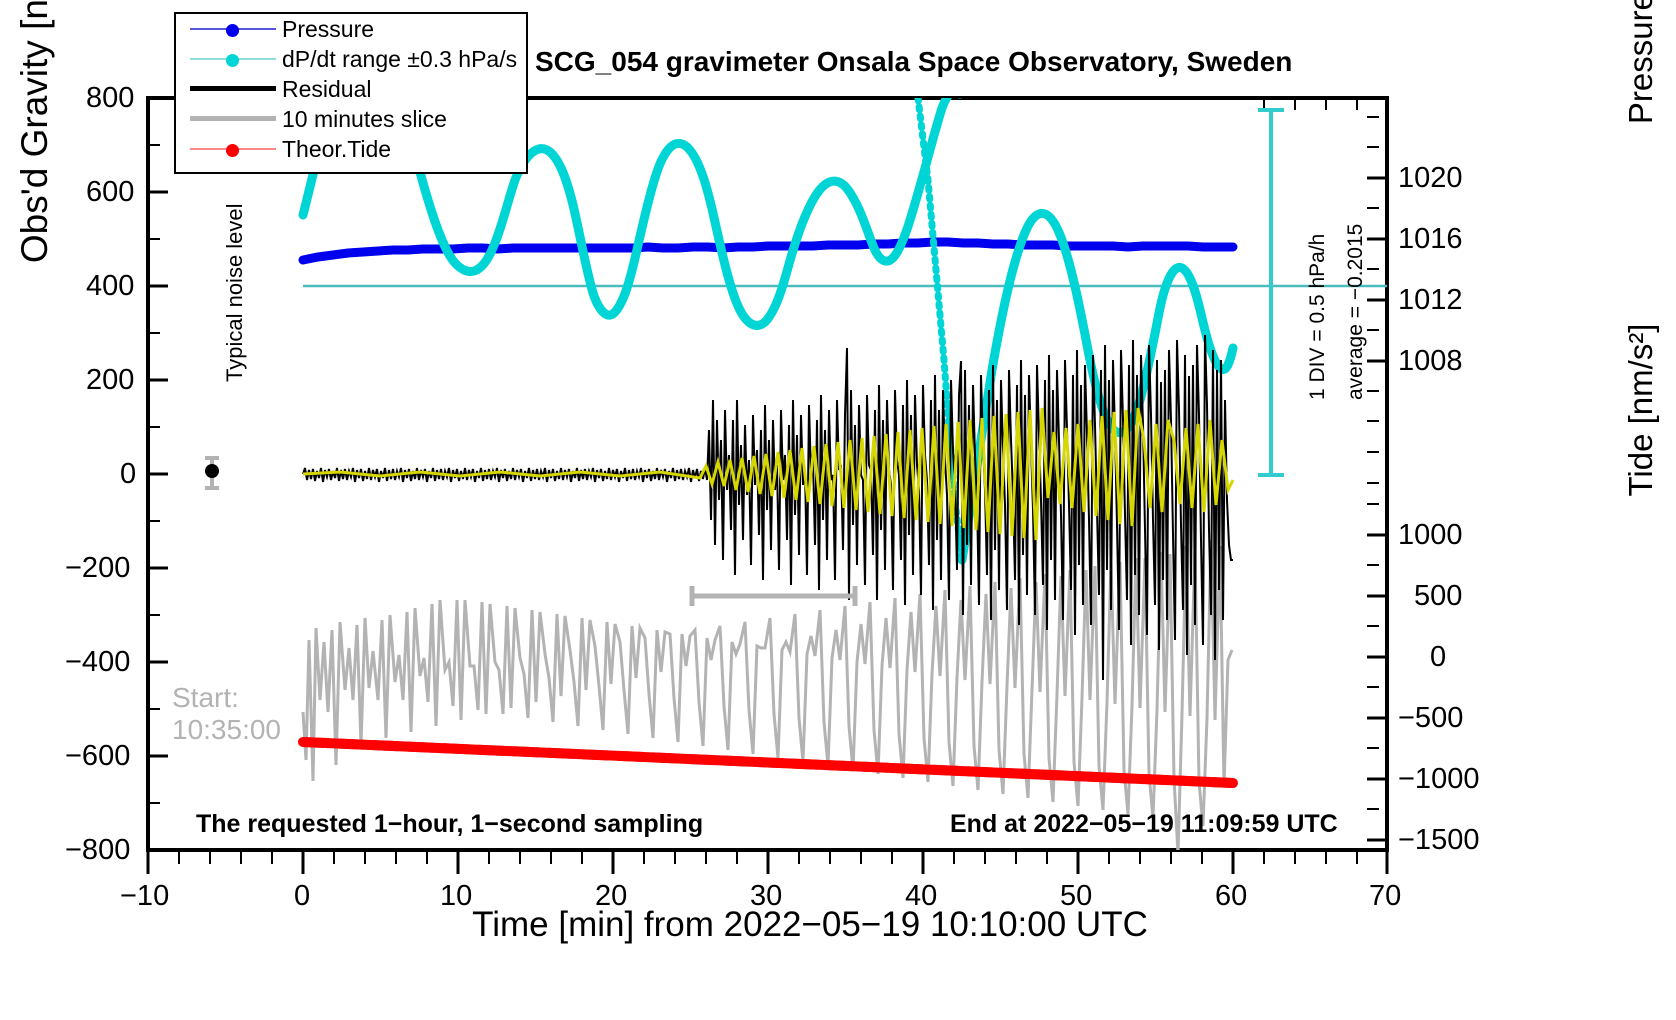 Image resolution: width=1676 pixels, height=1020 pixels. What do you see at coordinates (1430, 361) in the screenshot?
I see `ytick-label-pressure-1008: 1008` at bounding box center [1430, 361].